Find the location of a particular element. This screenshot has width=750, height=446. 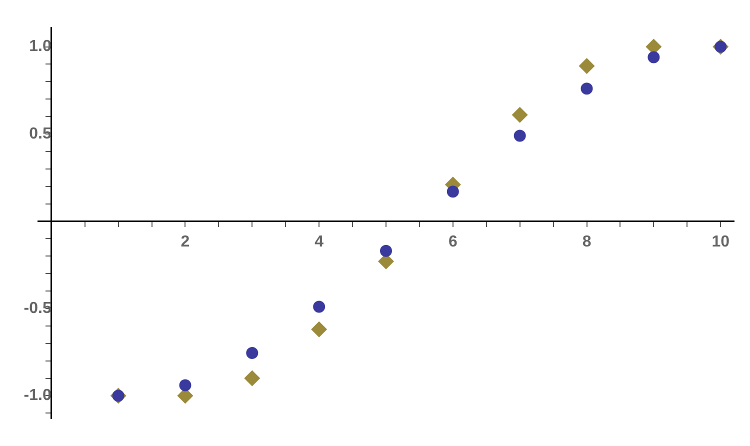

x-tick-label: 10 is located at coordinates (721, 241).